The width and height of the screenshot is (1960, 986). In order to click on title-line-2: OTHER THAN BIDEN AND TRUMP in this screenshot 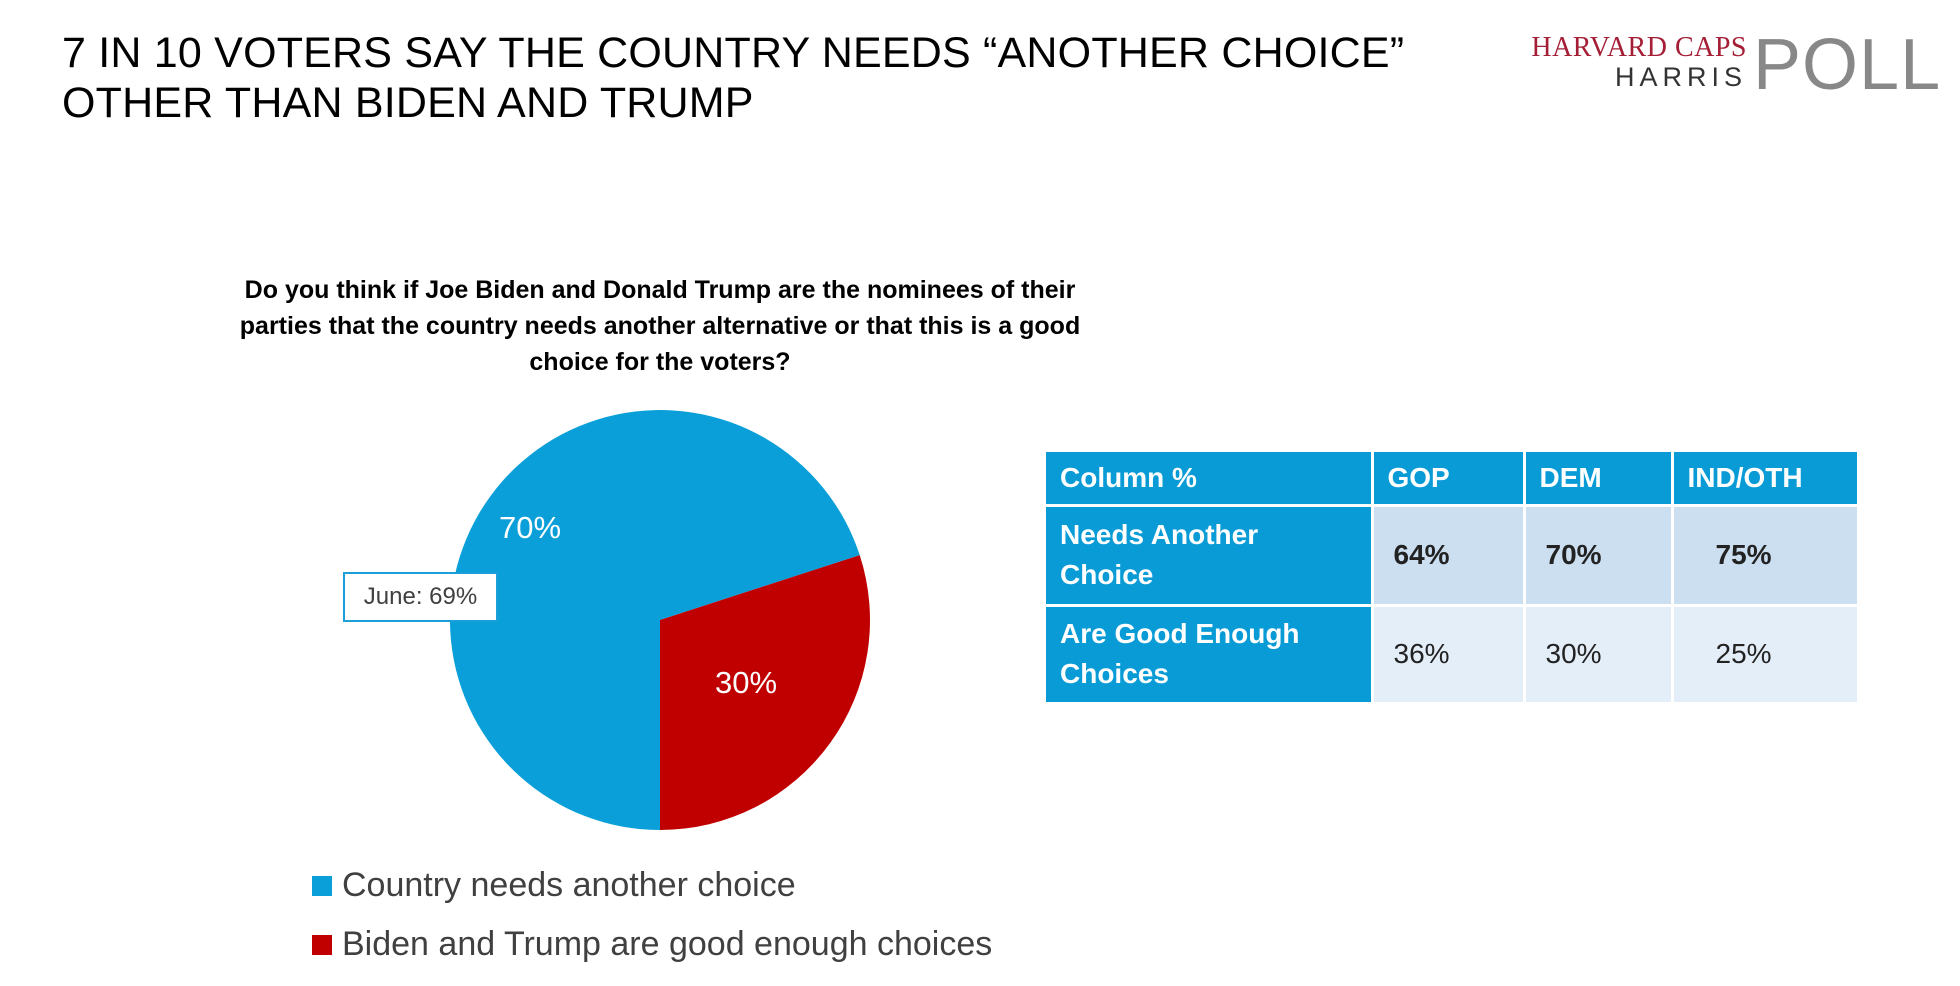, I will do `click(408, 103)`.